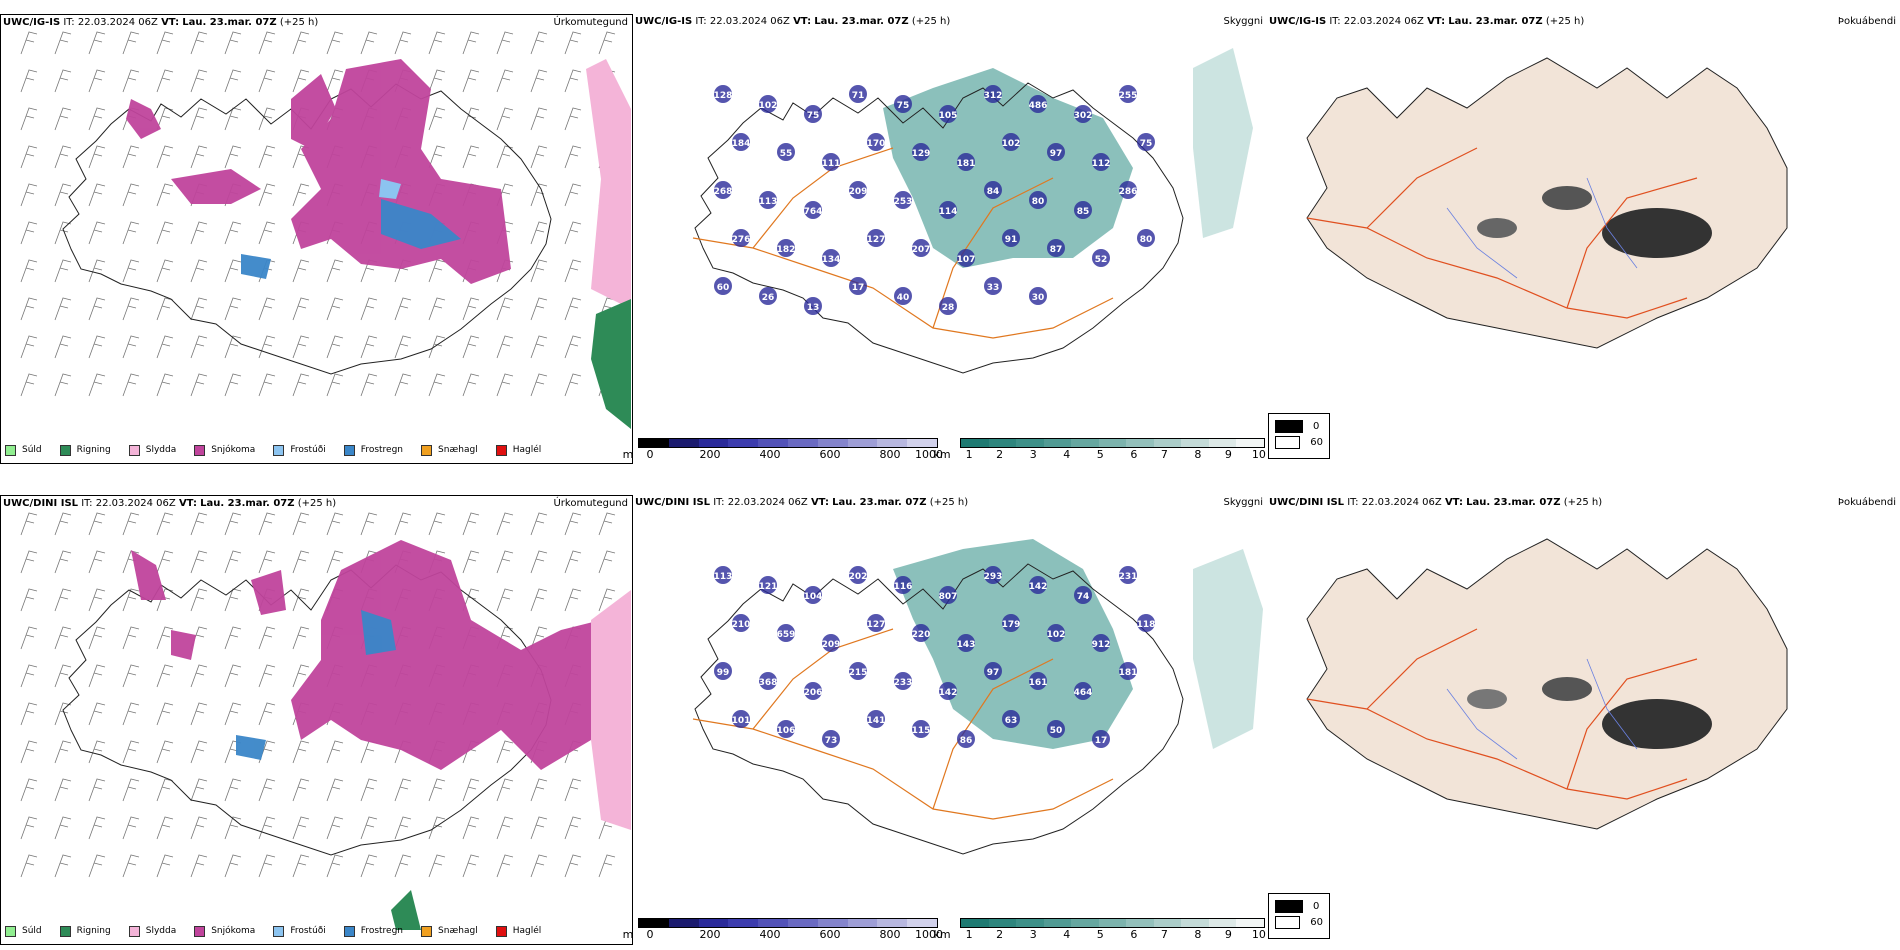  Describe the element at coordinates (456, 450) in the screenshot. I see `legend-item-snow-pellets: Snæhagl` at that location.